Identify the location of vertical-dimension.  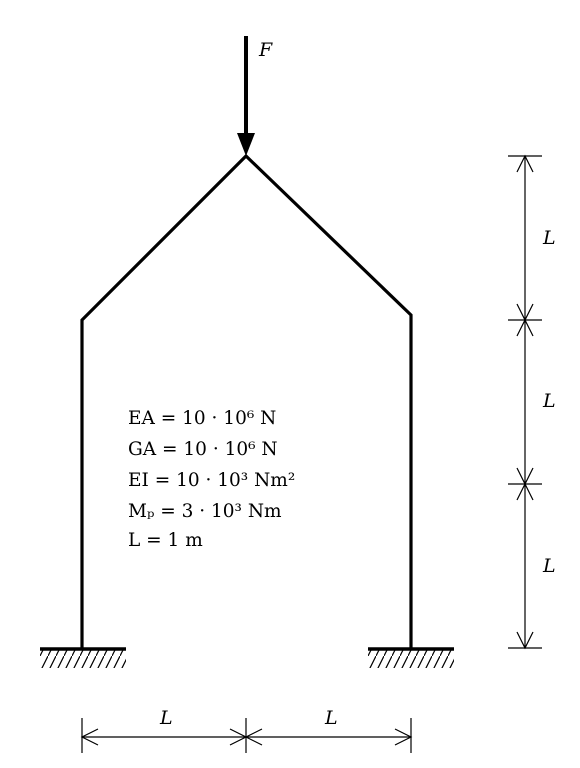
(525, 402).